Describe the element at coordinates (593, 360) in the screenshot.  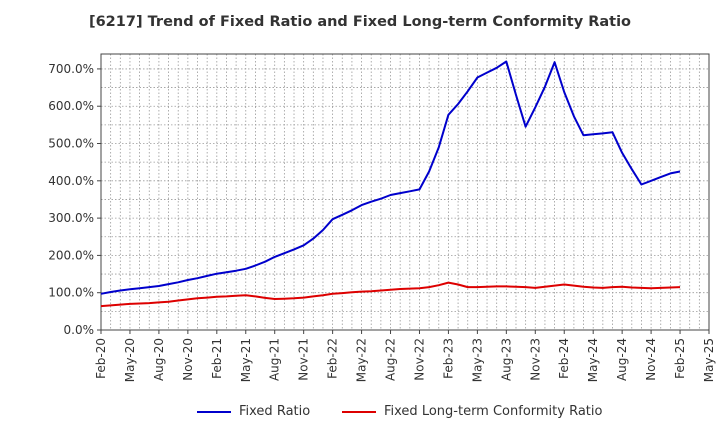
I see `x-tick-label: May-24` at that location.